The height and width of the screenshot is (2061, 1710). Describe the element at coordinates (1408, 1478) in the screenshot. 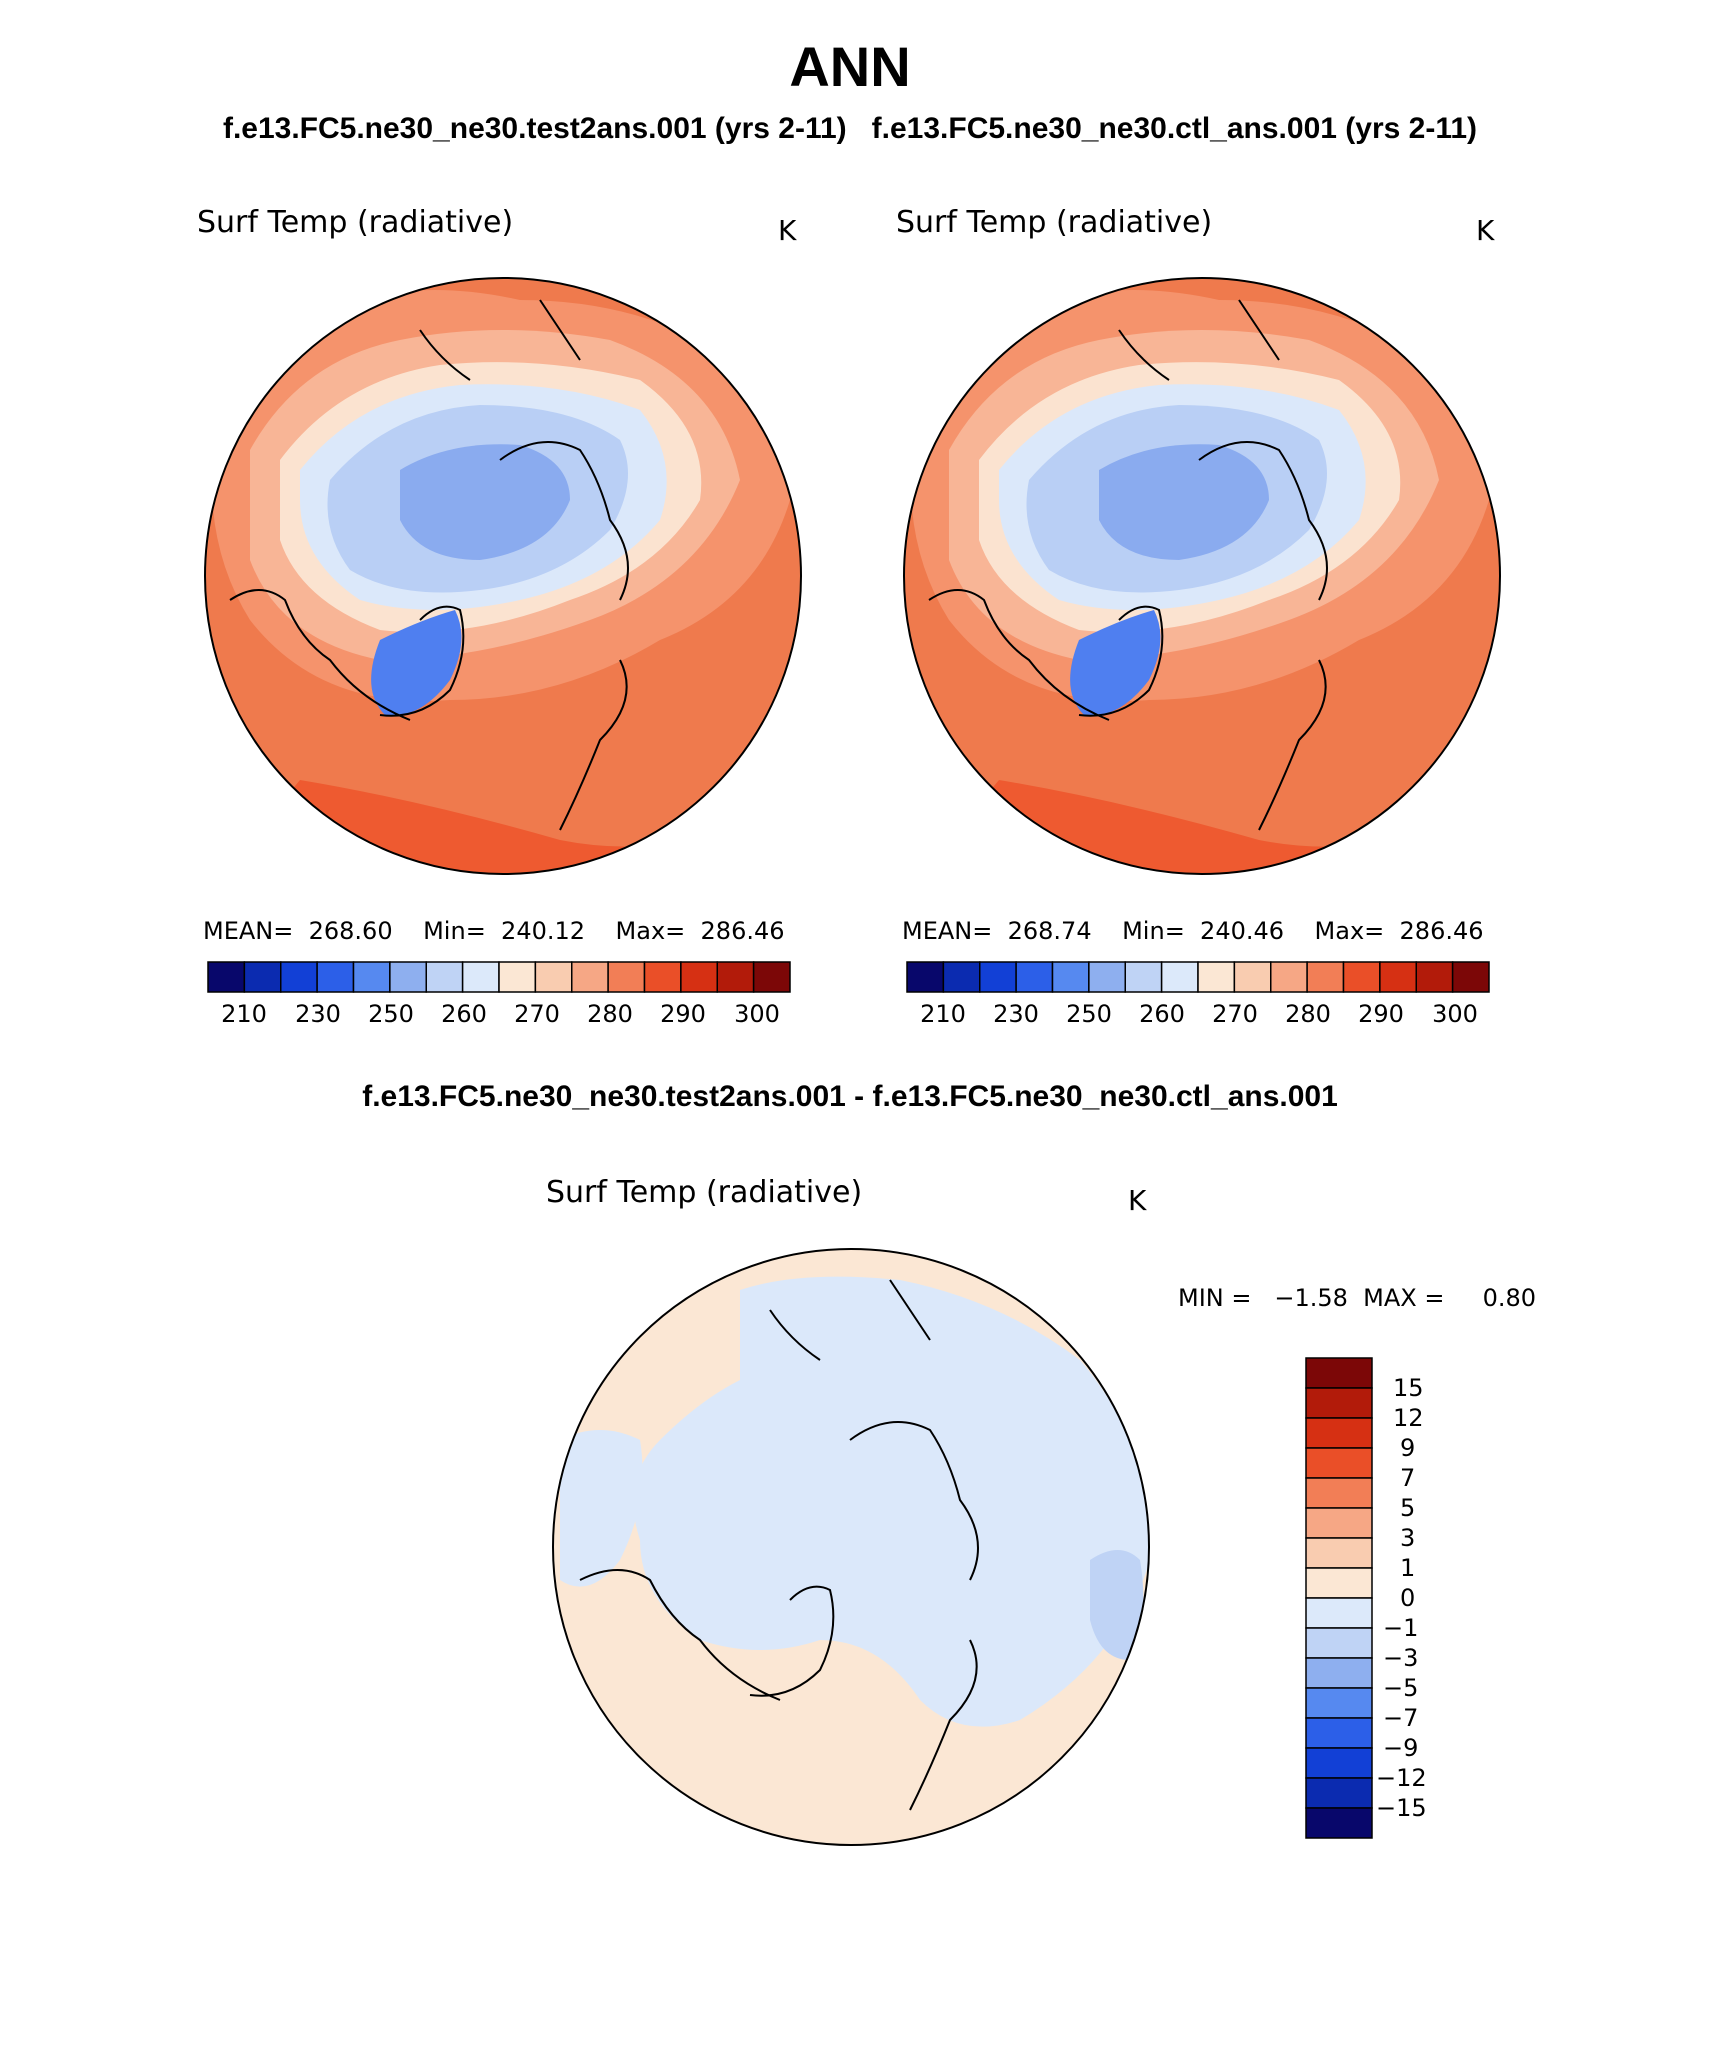

I see `diff-cb-tick: 7` at that location.